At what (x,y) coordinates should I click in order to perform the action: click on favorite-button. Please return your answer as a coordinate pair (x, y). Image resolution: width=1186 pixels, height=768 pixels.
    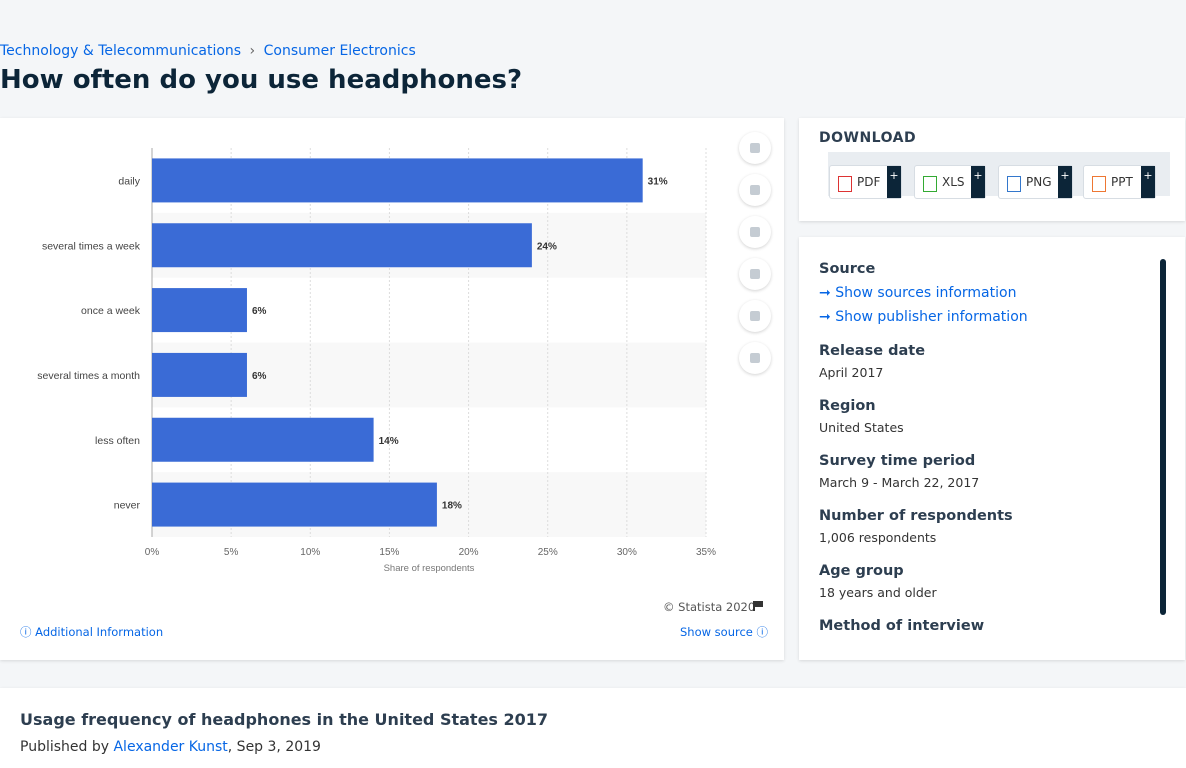
    Looking at the image, I should click on (755, 148).